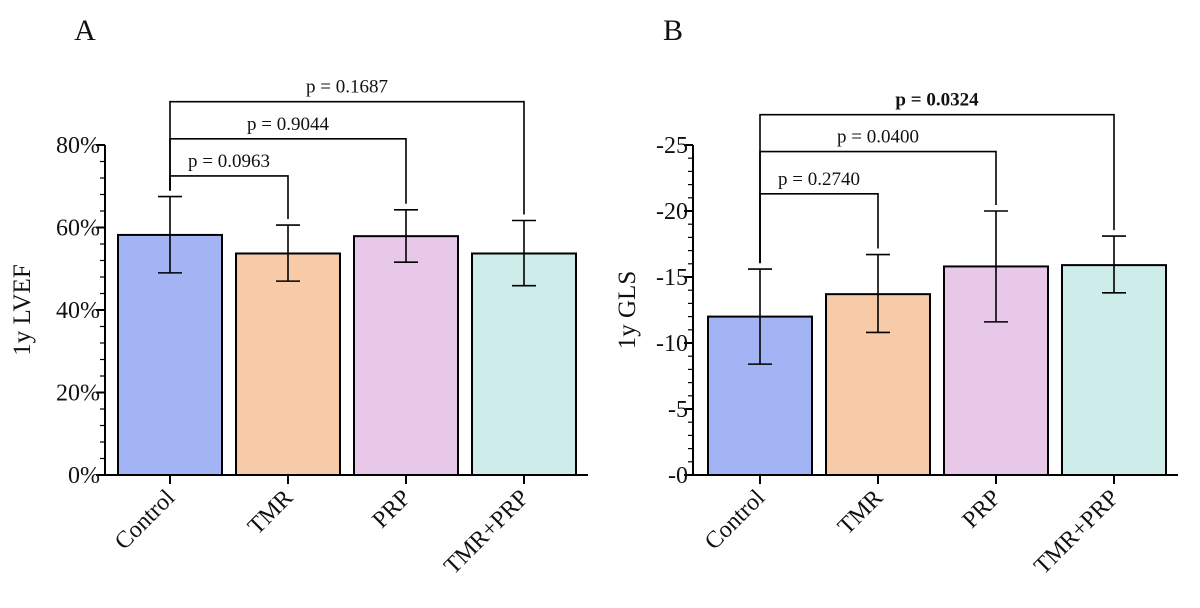 The width and height of the screenshot is (1200, 608). I want to click on bar-prp, so click(406, 355).